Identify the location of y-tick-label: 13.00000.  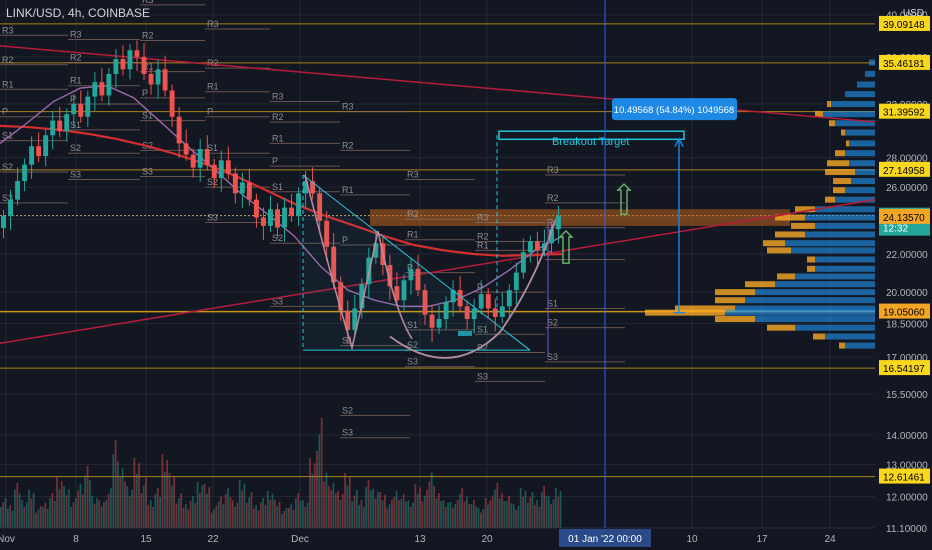
(907, 466).